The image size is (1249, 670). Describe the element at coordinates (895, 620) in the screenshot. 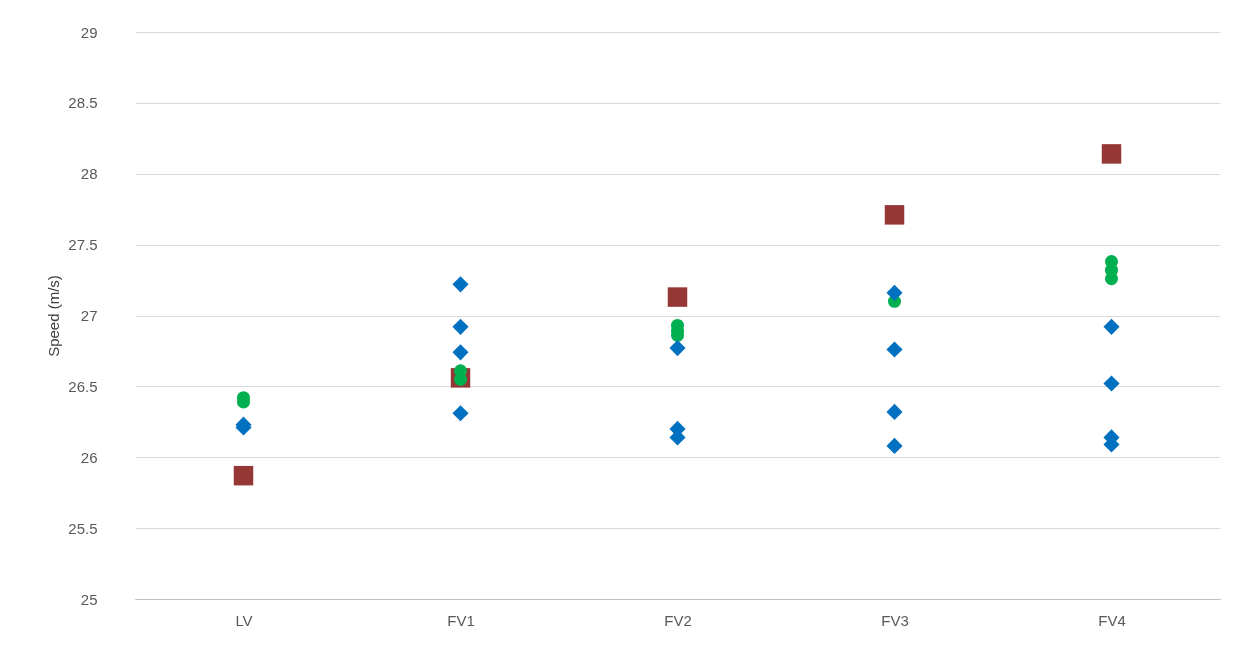

I see `x-tick-label: FV3` at that location.